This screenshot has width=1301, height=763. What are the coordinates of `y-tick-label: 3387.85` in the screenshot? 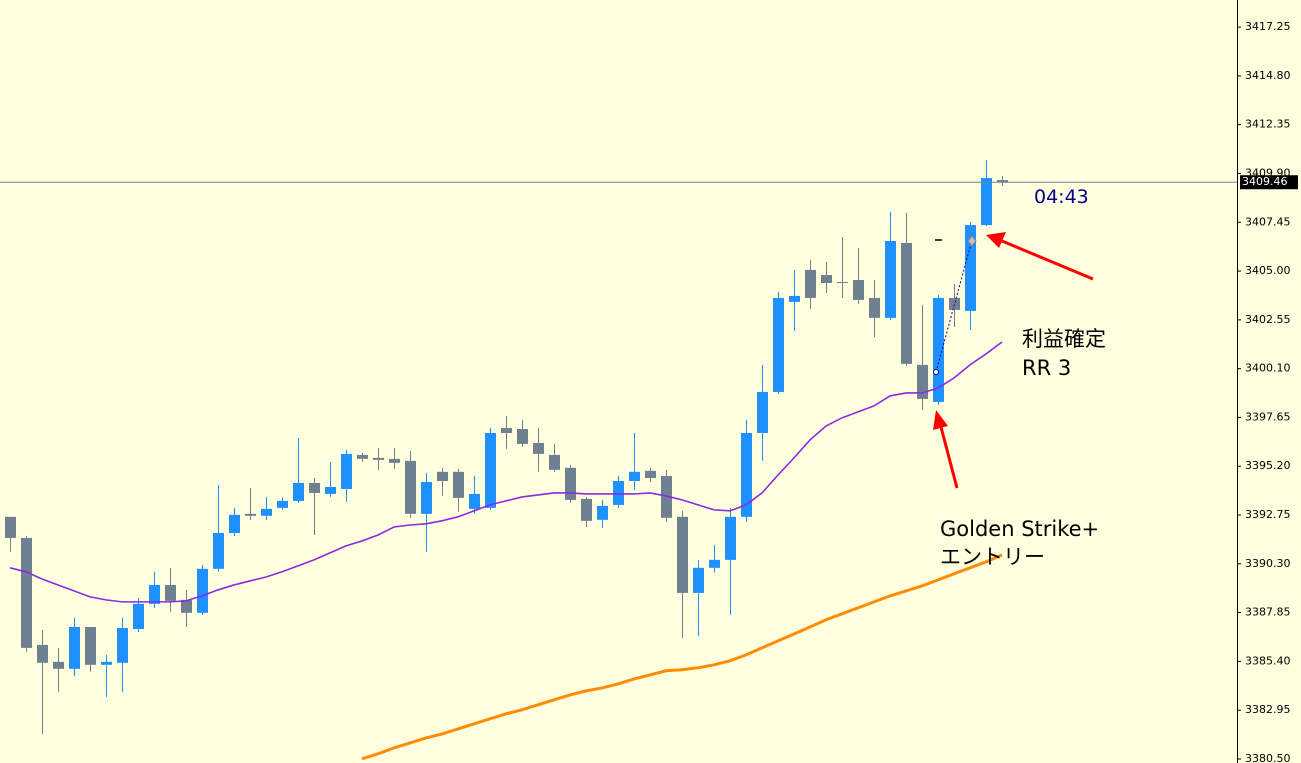 It's located at (1268, 612).